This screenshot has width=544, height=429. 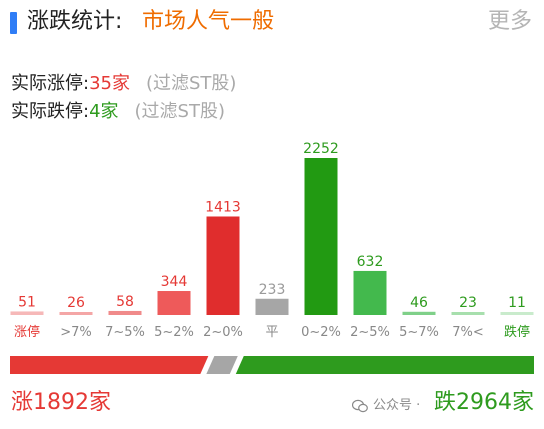 I want to click on category-label-2: 7~5%, so click(x=125, y=332).